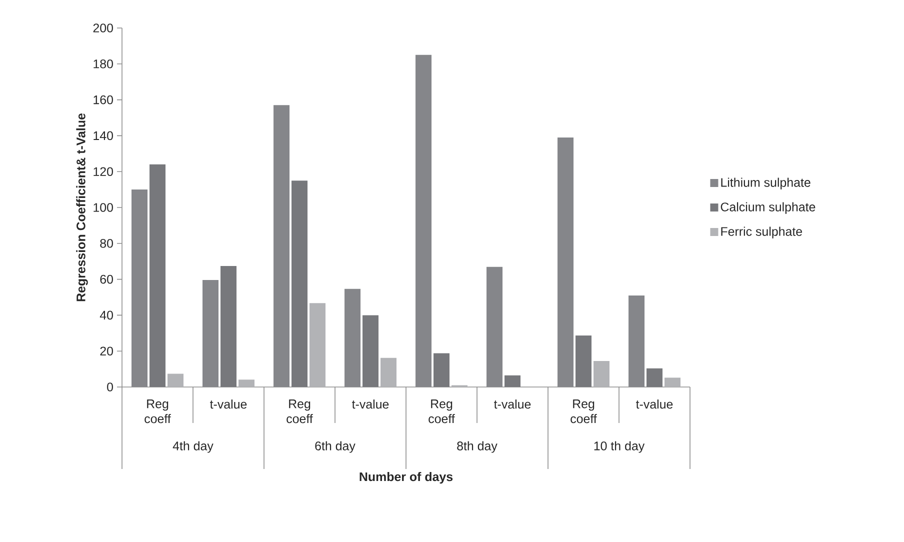 Image resolution: width=904 pixels, height=542 pixels. I want to click on y-tick-label: 60, so click(106, 279).